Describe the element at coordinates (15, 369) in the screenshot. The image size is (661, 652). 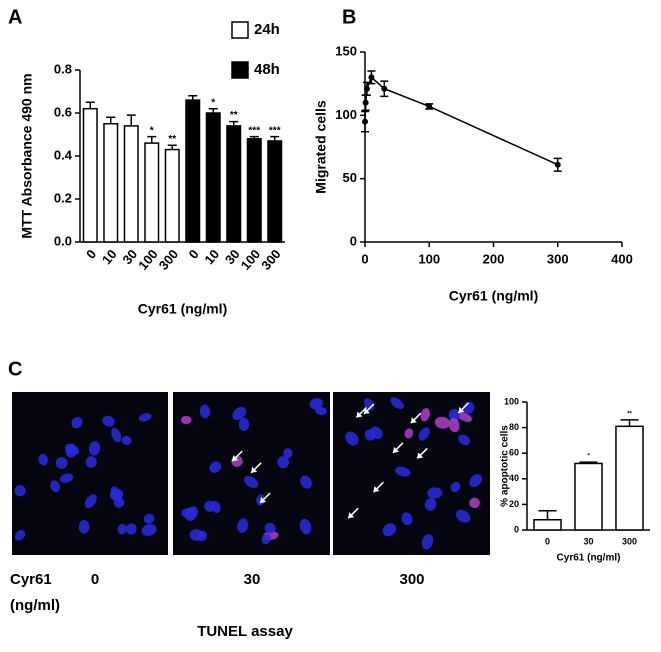
I see `panel-letter: C` at that location.